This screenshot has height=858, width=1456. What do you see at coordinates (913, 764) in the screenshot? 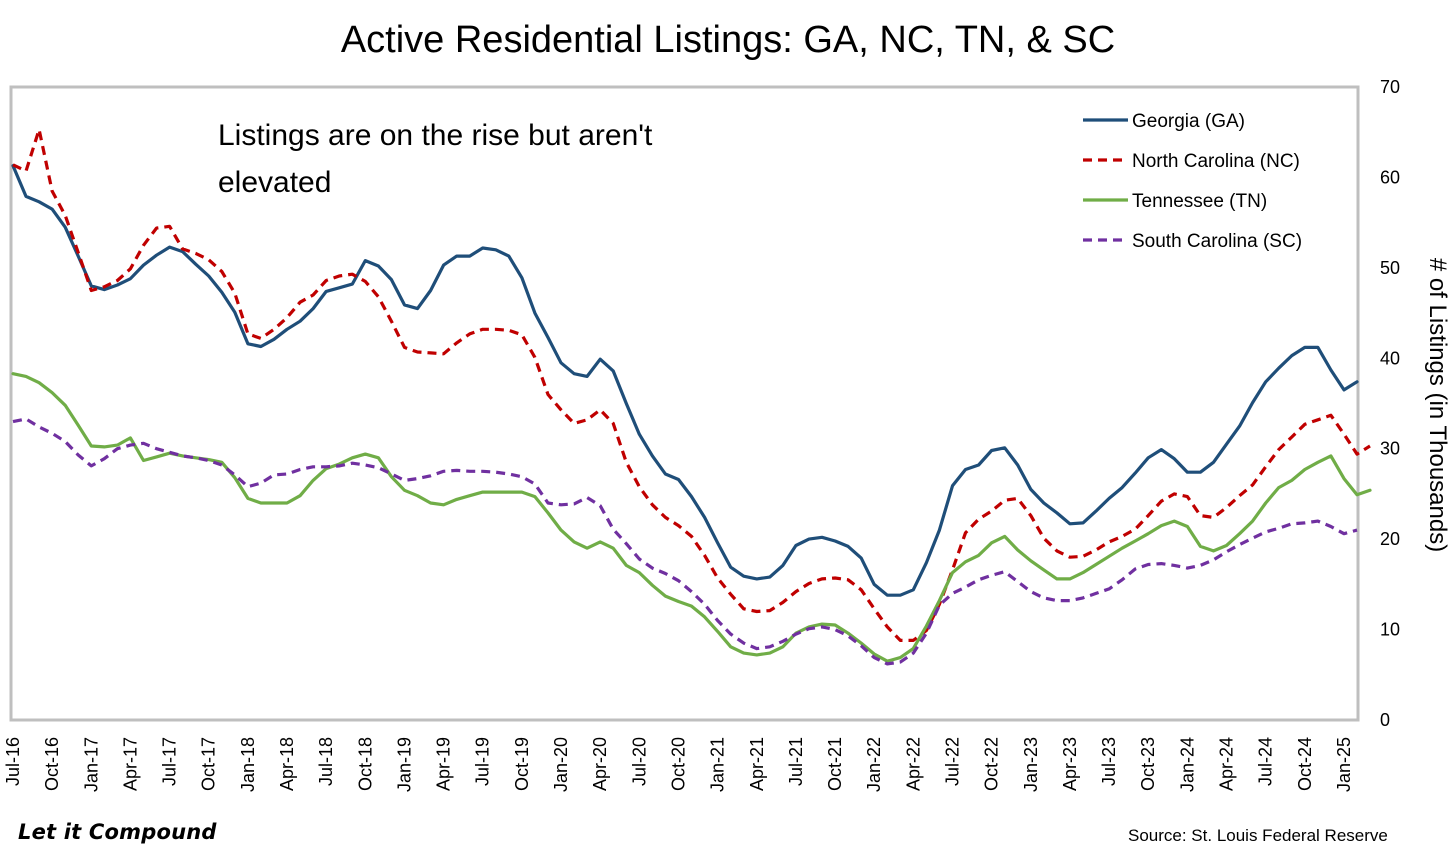
I see `x-tick-label: Apr-22` at bounding box center [913, 764].